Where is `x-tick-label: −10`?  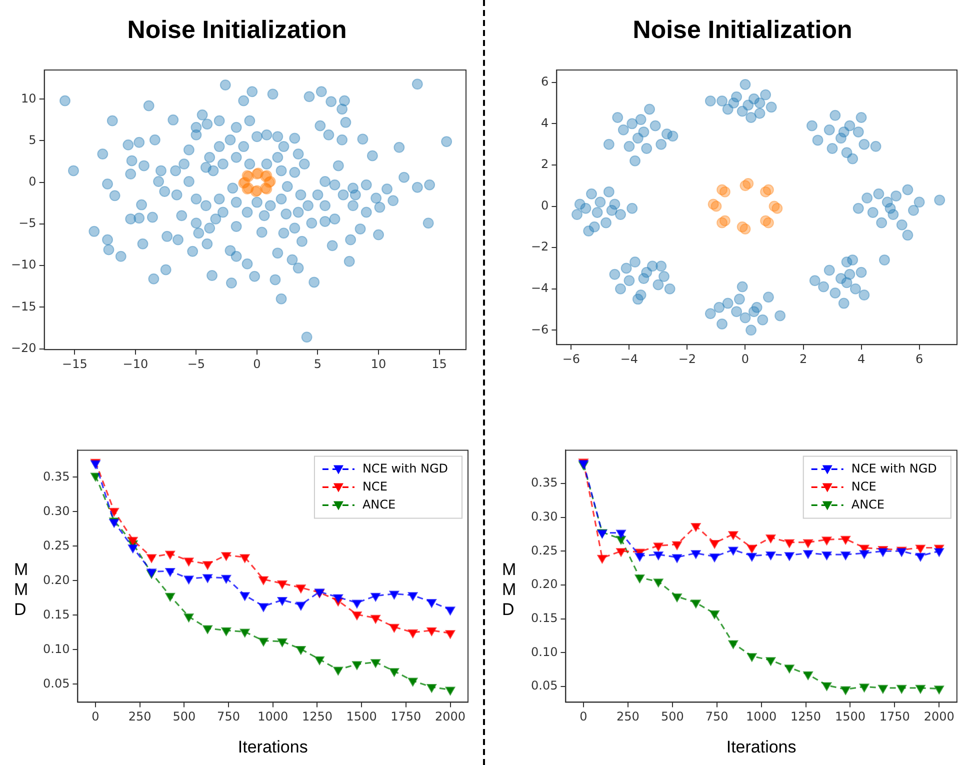
x-tick-label: −10 is located at coordinates (135, 363).